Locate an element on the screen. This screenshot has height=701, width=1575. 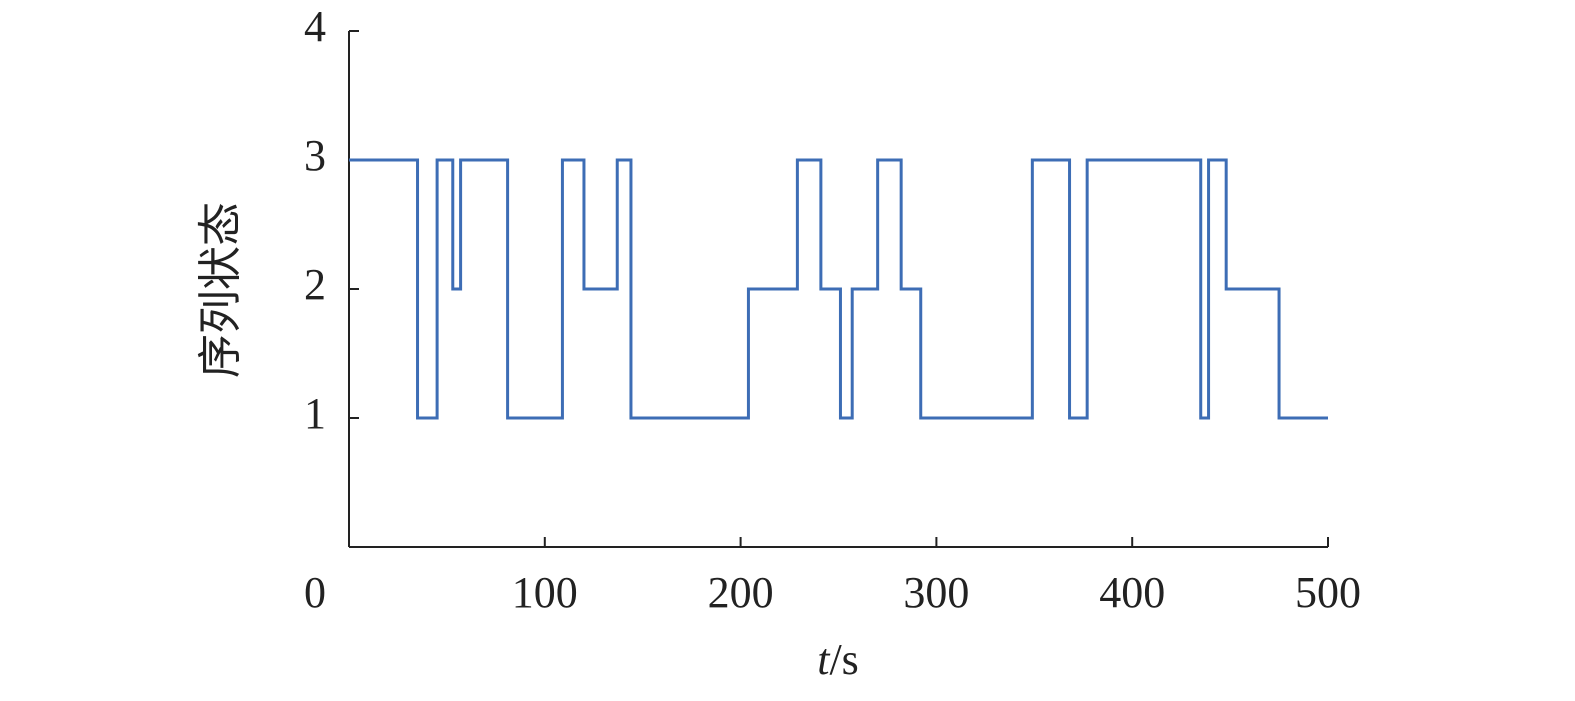
x-tick-label: 100 is located at coordinates (545, 592).